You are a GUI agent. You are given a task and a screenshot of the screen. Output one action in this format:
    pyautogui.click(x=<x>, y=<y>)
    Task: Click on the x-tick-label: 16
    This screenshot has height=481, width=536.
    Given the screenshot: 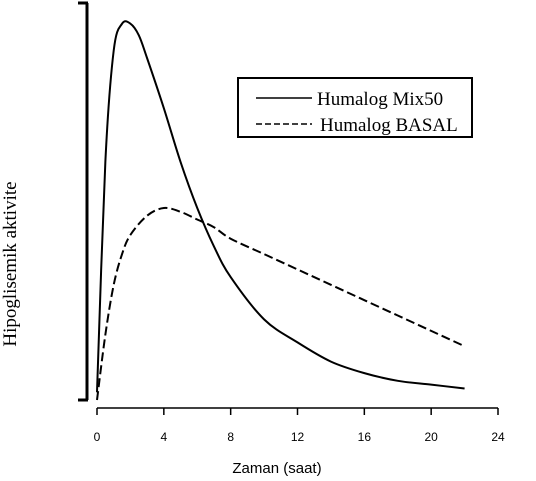 What is the action you would take?
    pyautogui.click(x=365, y=437)
    